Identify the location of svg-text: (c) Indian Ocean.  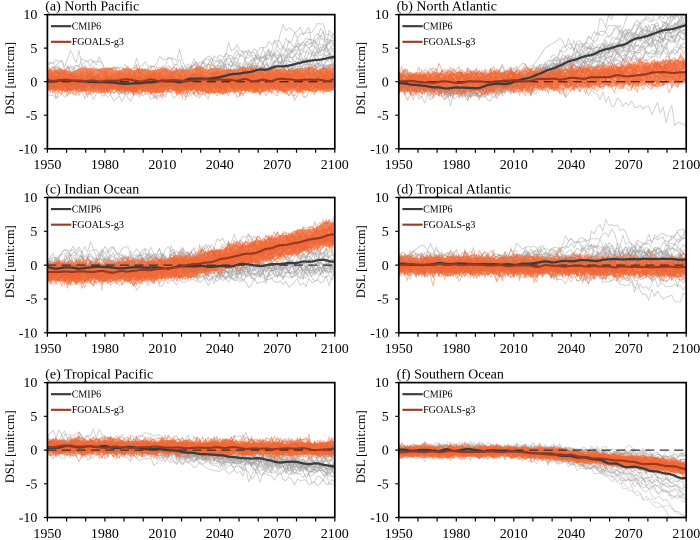
(92, 190).